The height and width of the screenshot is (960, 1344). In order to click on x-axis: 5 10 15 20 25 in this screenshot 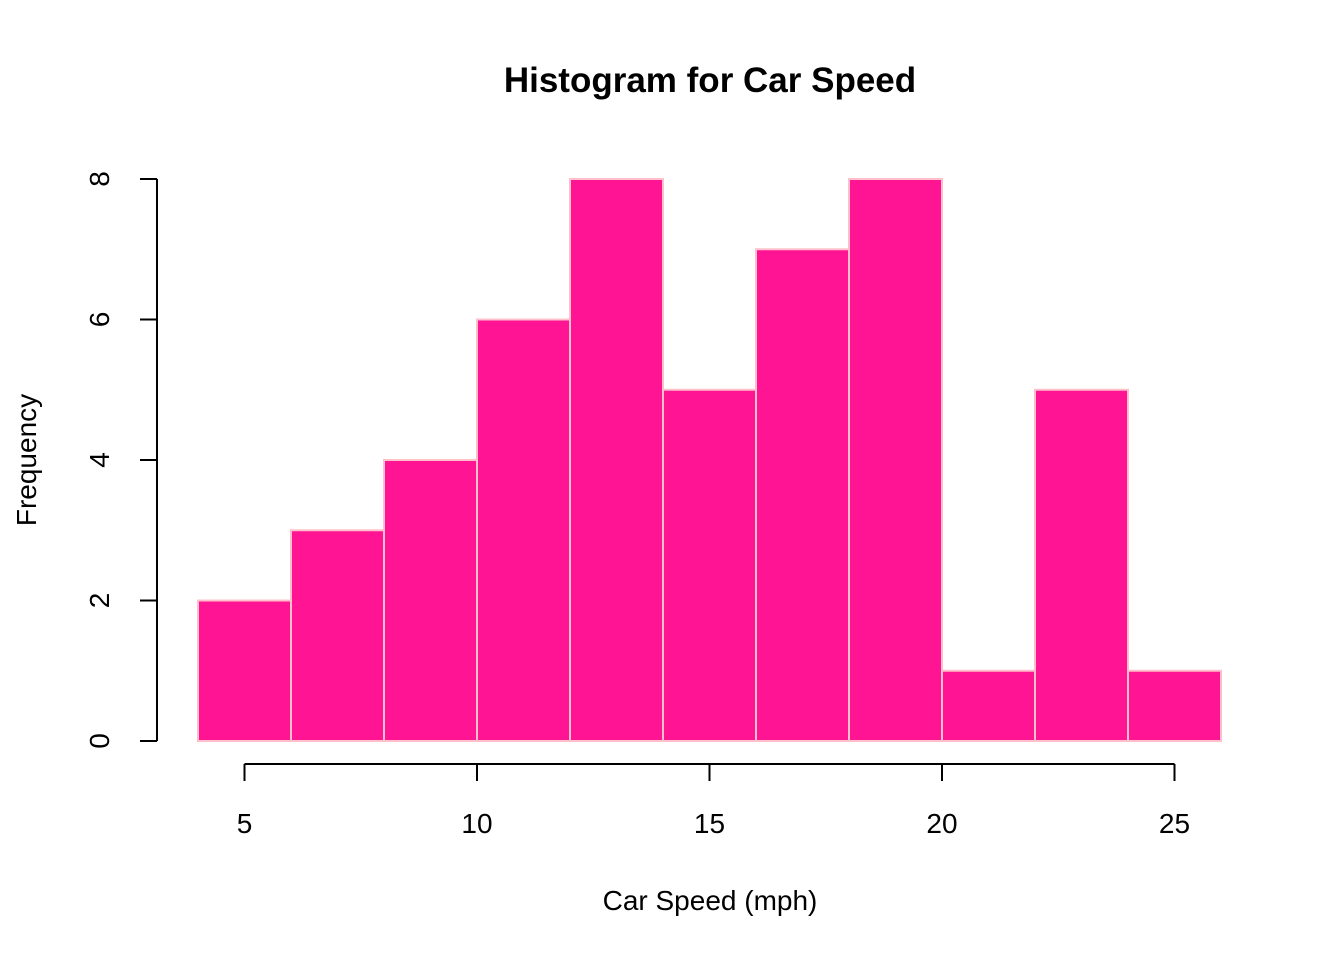, I will do `click(713, 801)`.